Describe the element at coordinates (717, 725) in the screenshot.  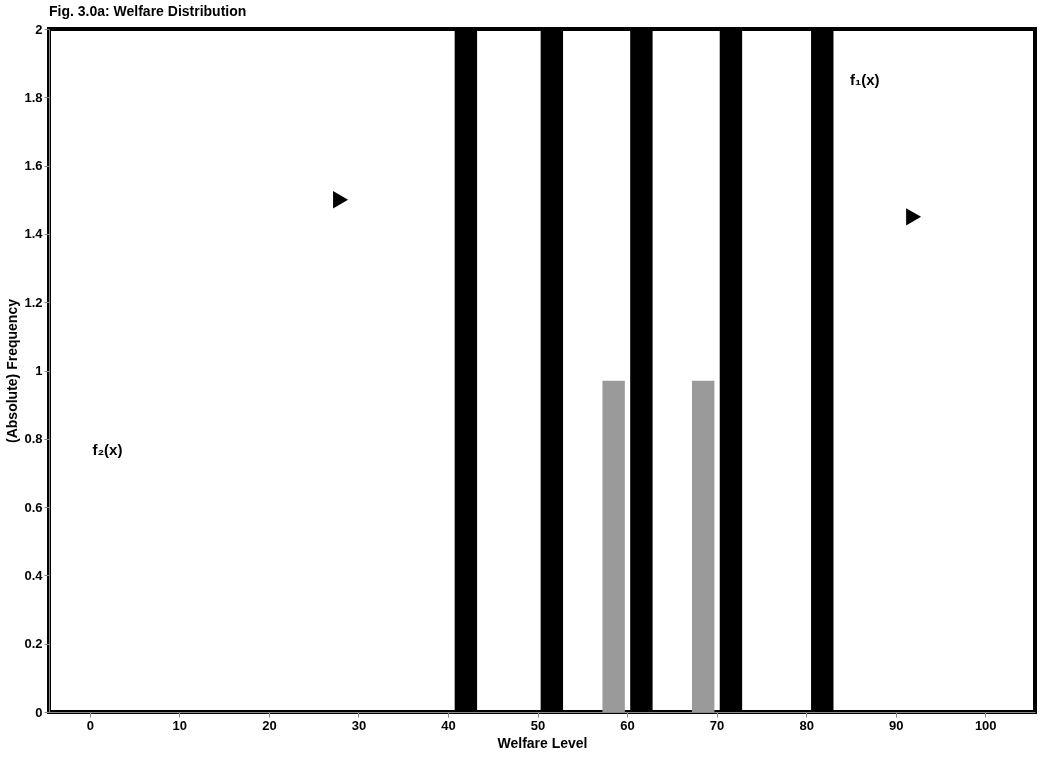
I see `x-tick-label: 70` at that location.